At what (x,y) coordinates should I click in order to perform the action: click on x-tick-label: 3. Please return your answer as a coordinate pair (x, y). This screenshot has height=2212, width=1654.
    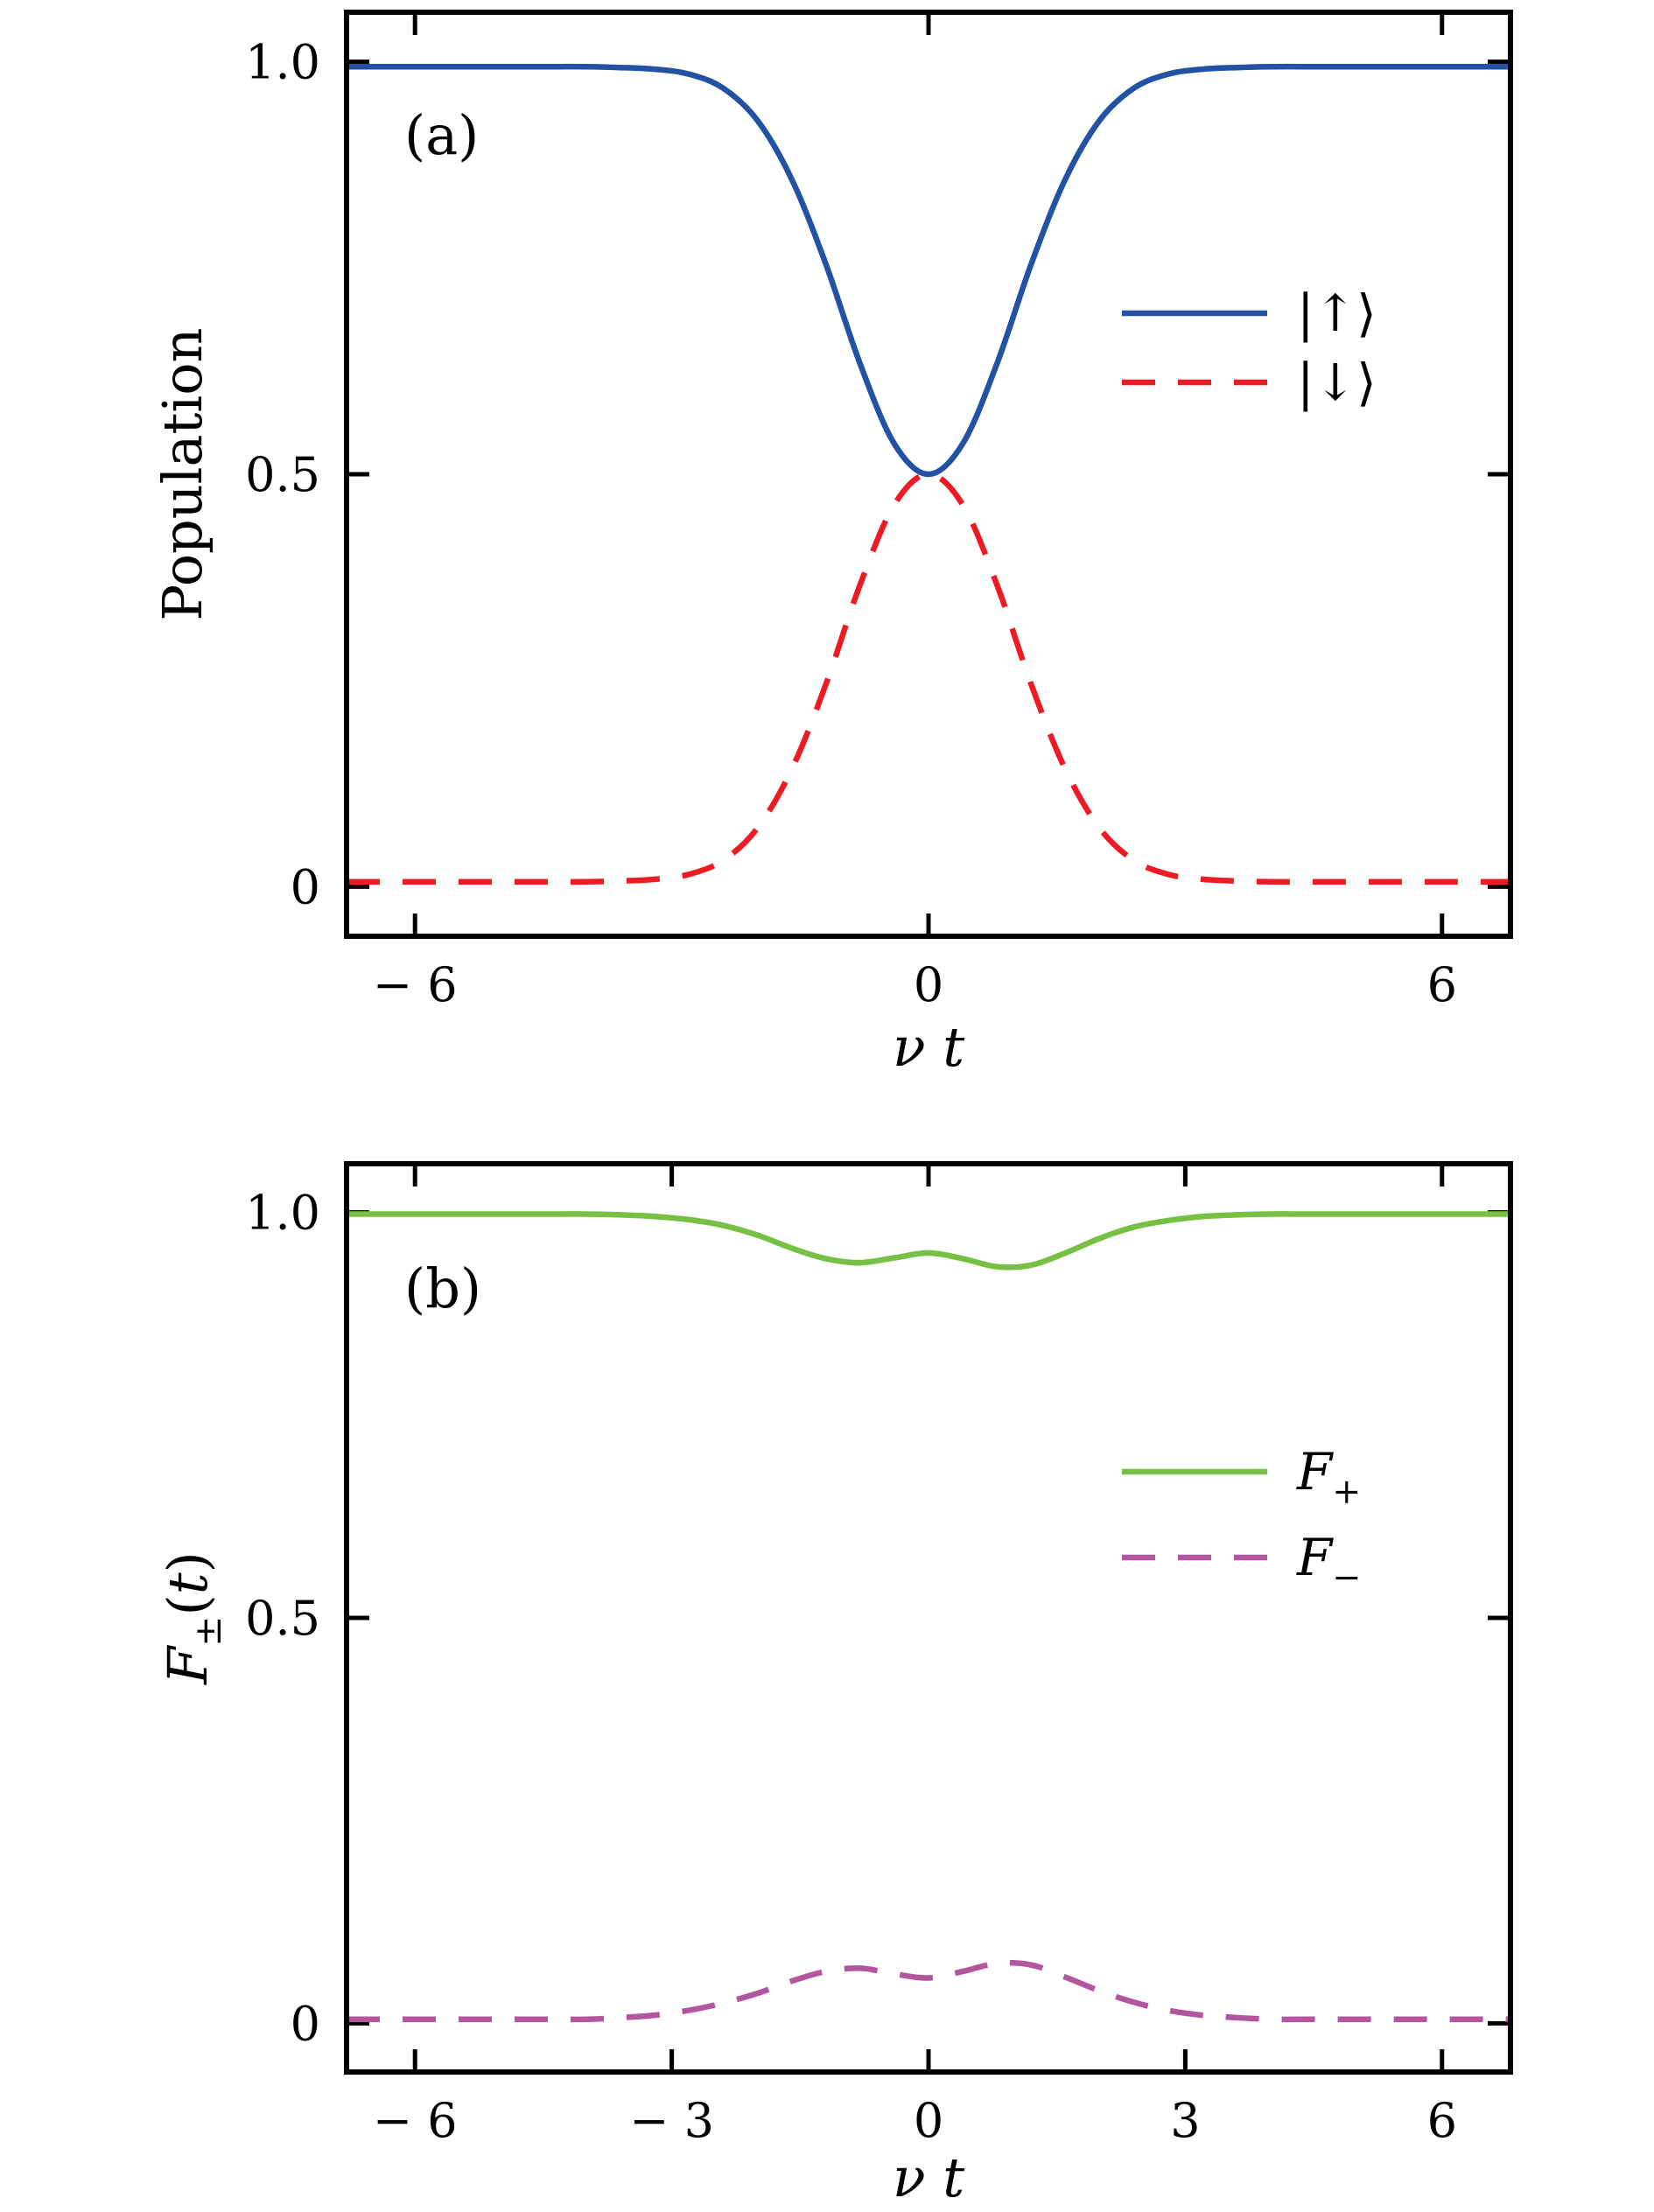
    Looking at the image, I should click on (1185, 2120).